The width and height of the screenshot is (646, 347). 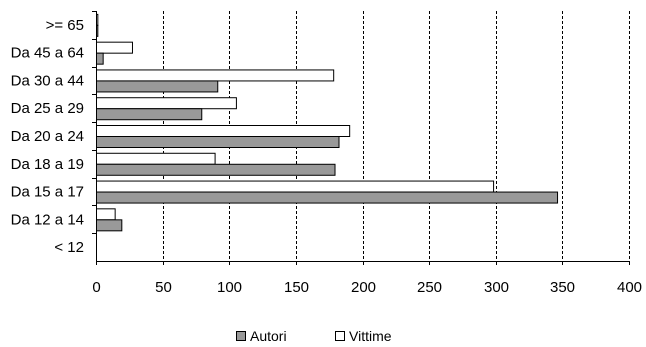 What do you see at coordinates (241, 336) in the screenshot?
I see `legend-swatch-autori` at bounding box center [241, 336].